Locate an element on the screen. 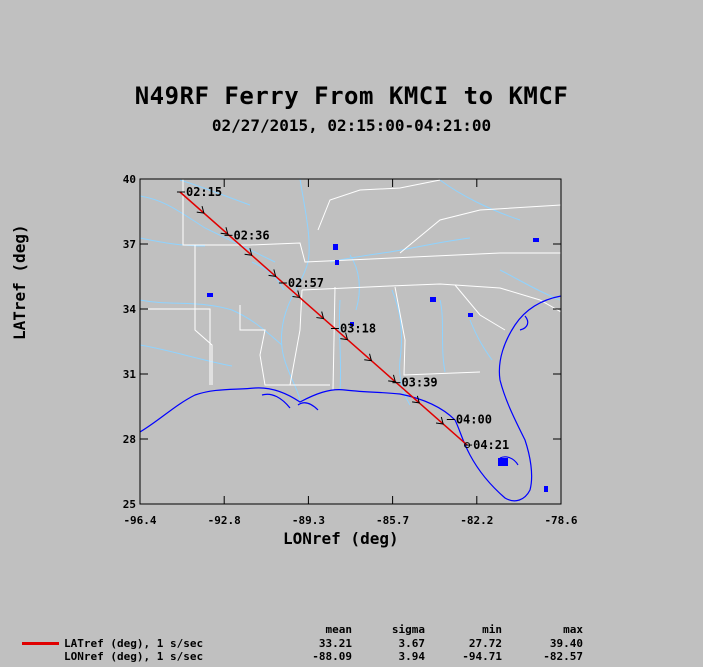 This screenshot has width=703, height=667. legend-header-mean: mean is located at coordinates (339, 629).